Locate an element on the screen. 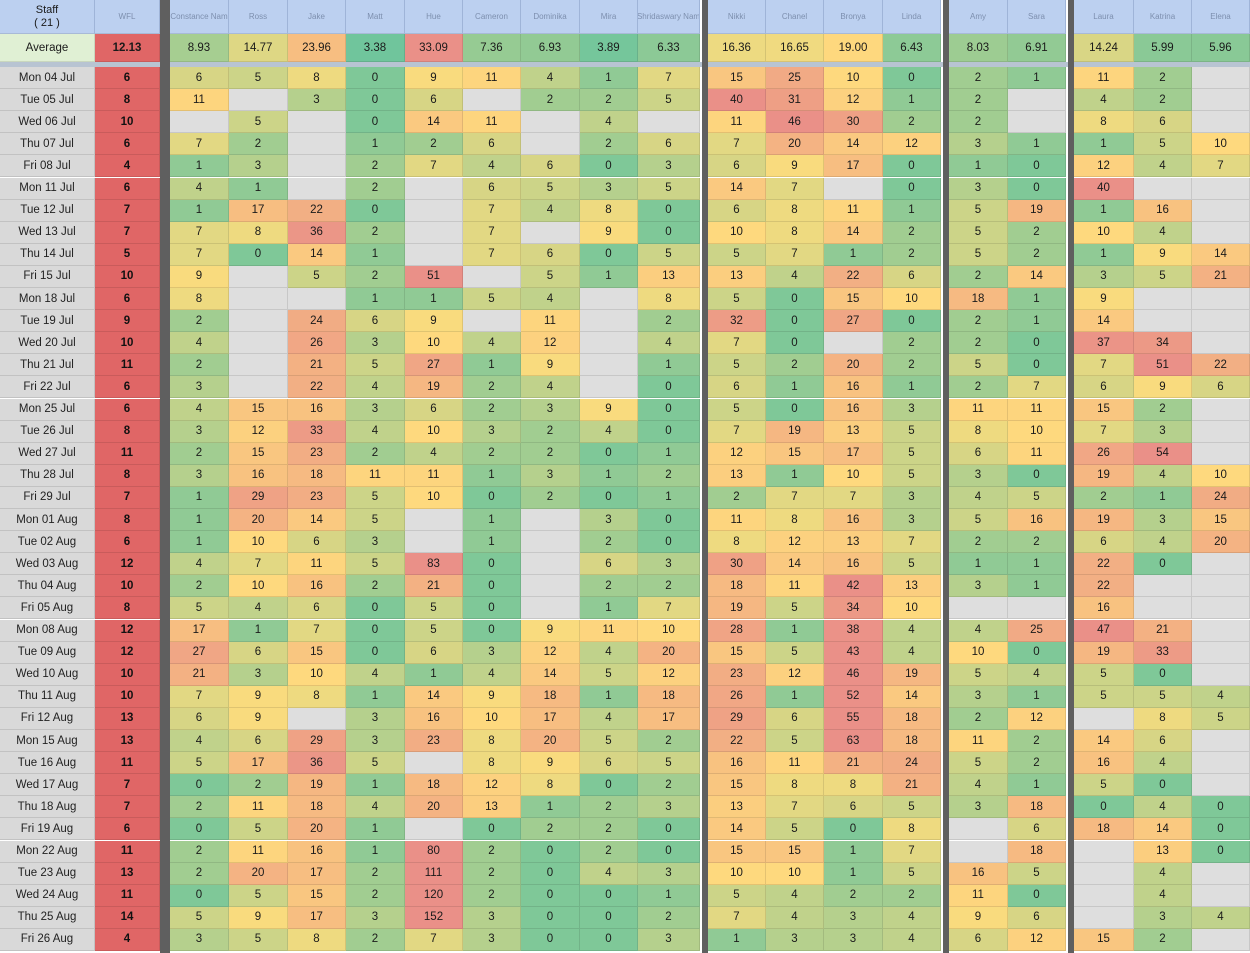 The image size is (1250, 953). average-cell: 7.36 is located at coordinates (492, 48).